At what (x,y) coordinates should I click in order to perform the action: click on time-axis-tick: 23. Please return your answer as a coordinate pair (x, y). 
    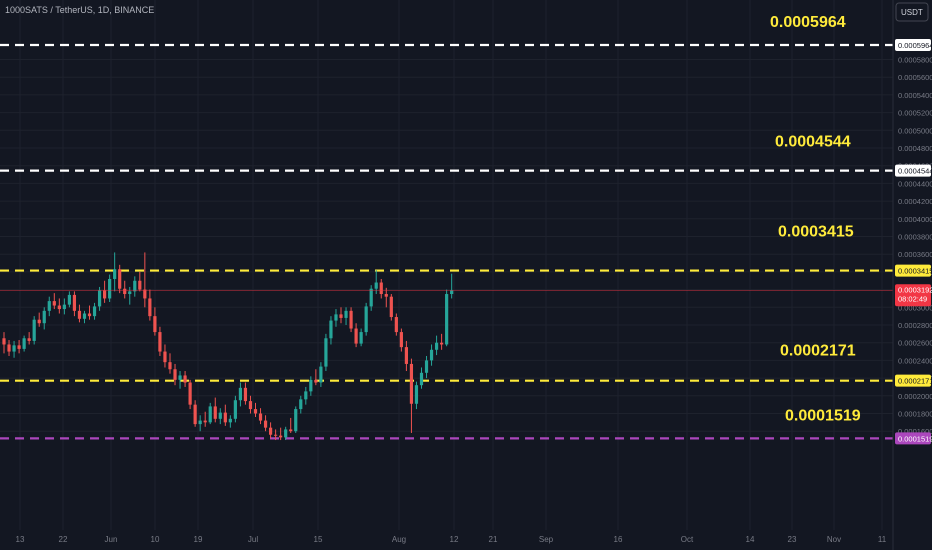
    Looking at the image, I should click on (792, 539).